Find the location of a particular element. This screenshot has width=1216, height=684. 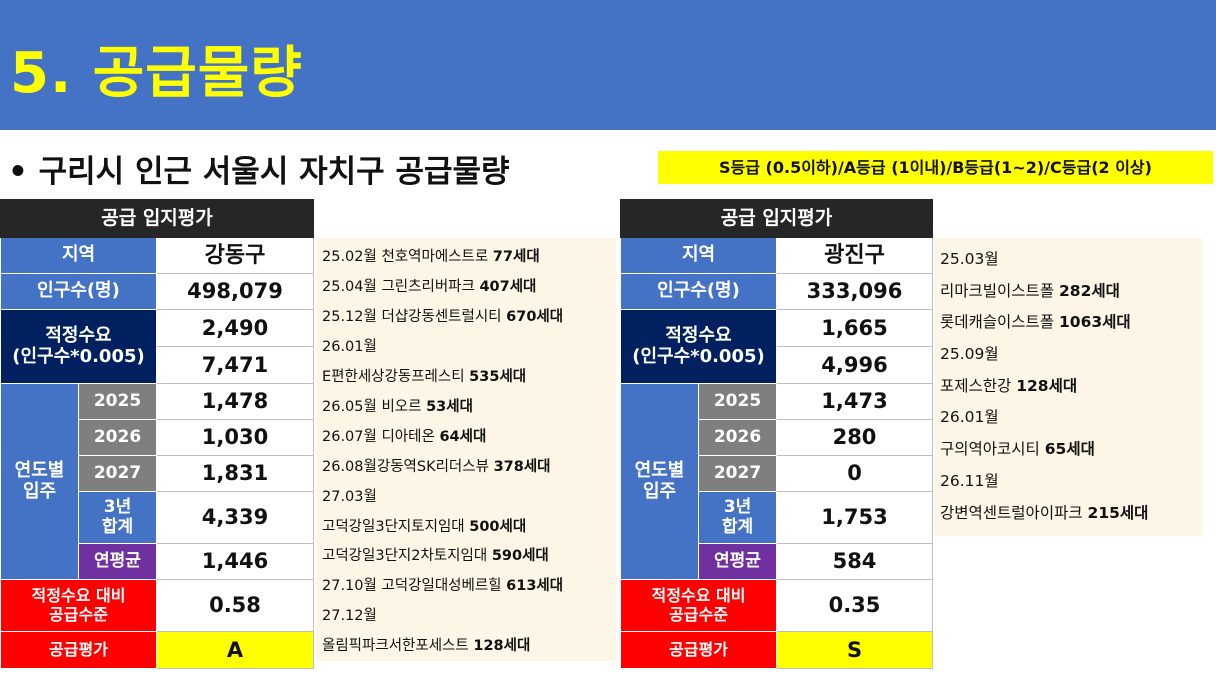

note-line: 롯데캐슬이스트폴 1063세대 is located at coordinates (1035, 322).